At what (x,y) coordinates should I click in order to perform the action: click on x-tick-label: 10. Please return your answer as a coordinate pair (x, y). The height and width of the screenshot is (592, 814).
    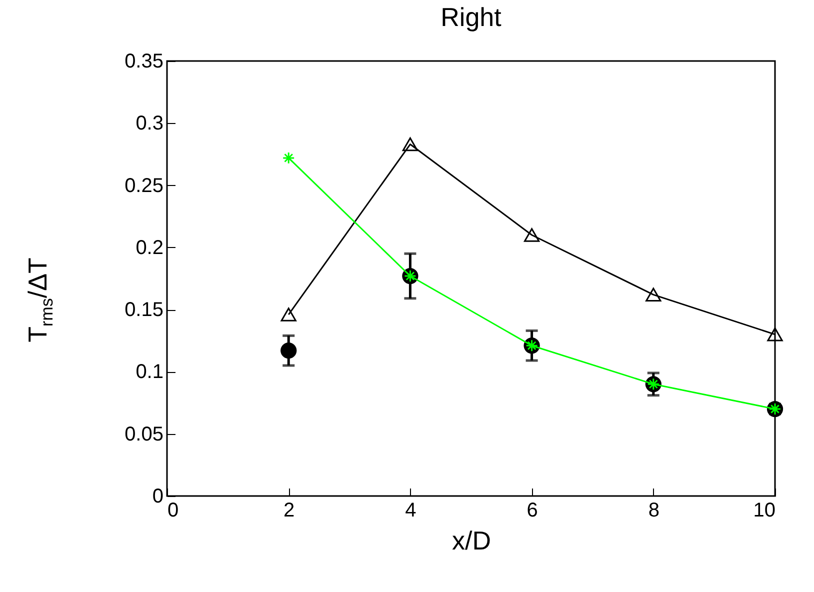
    Looking at the image, I should click on (764, 511).